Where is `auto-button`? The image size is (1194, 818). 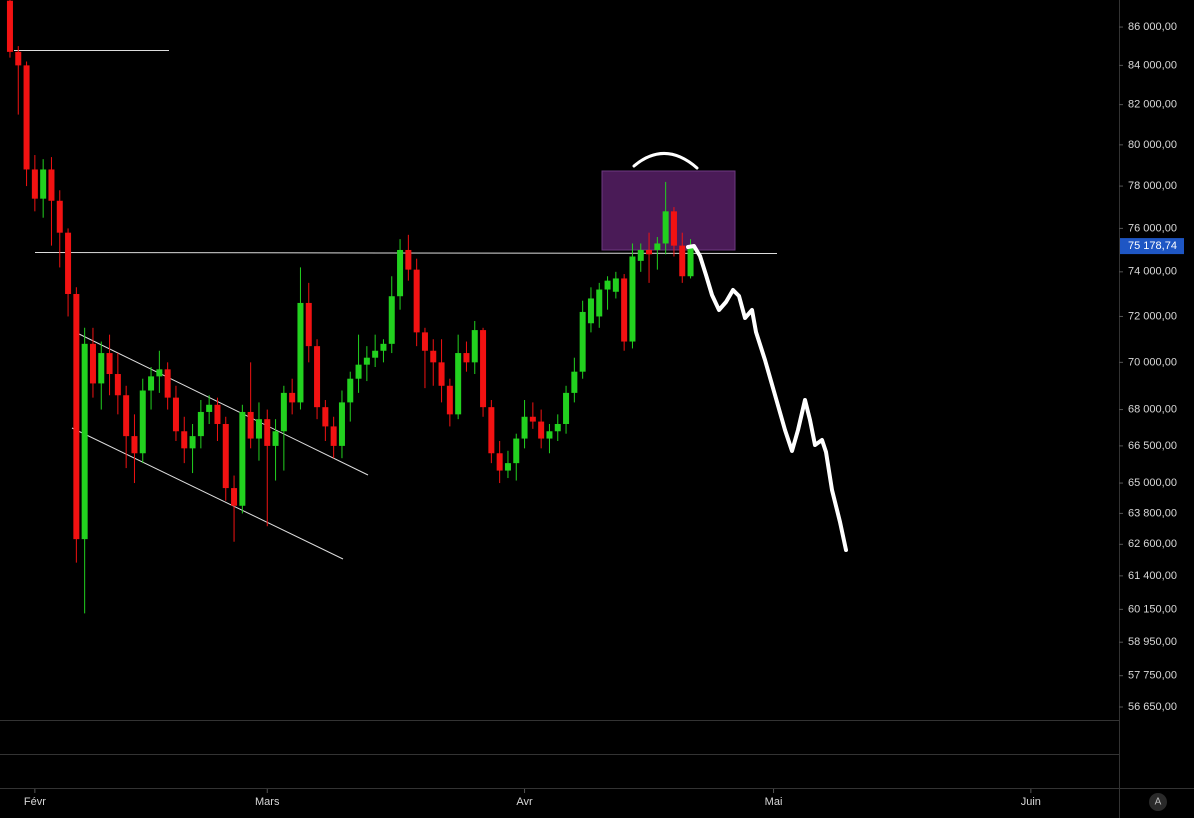
auto-button is located at coordinates (1158, 802).